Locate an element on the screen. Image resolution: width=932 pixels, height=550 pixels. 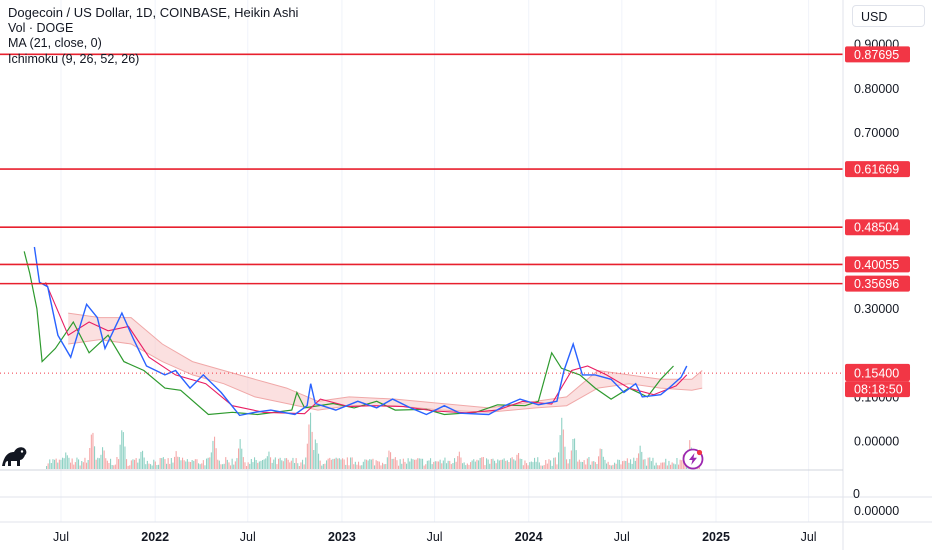
ichimoku-indicator-label: Ichimoku (9, 26, 52, 26) is located at coordinates (74, 58).